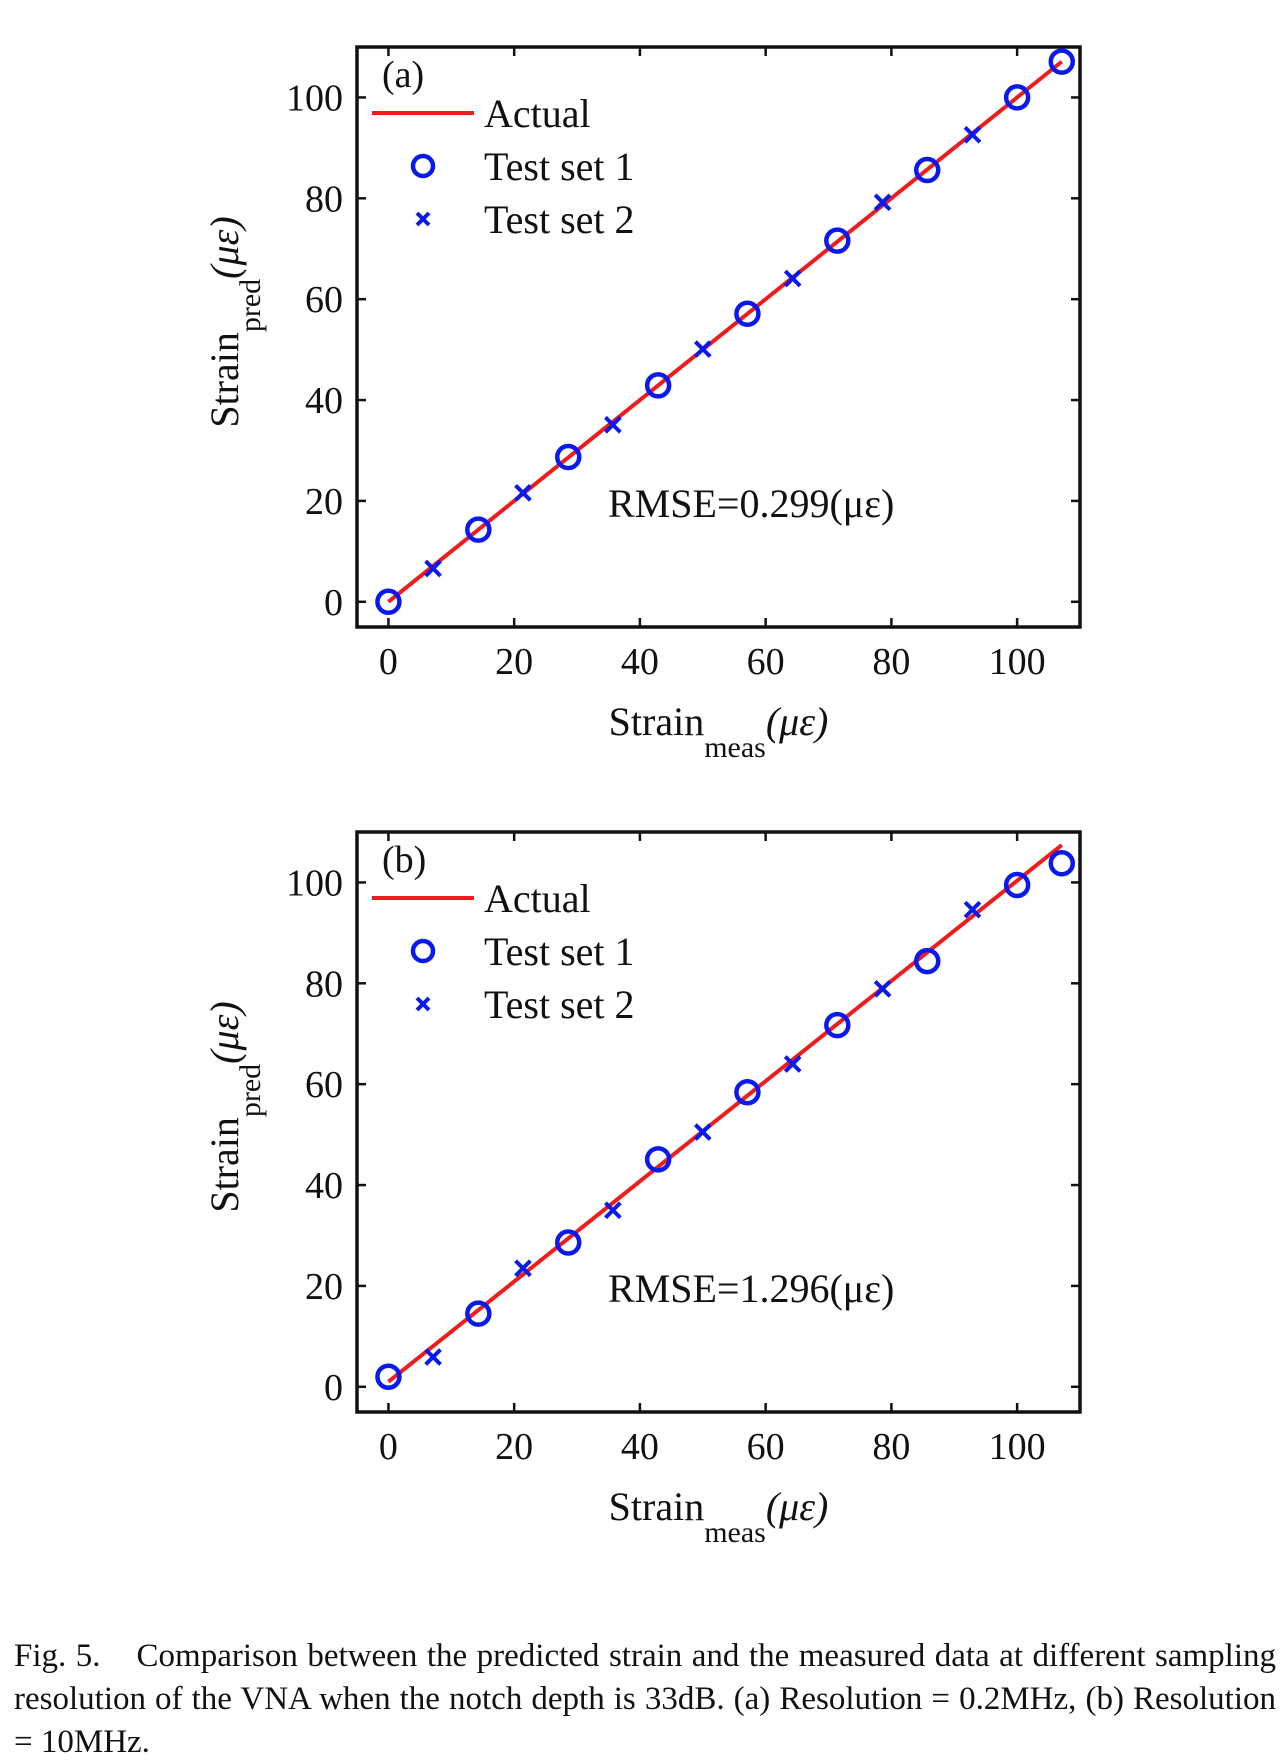  What do you see at coordinates (57, 1656) in the screenshot?
I see `caption-label: Fig. 5.` at bounding box center [57, 1656].